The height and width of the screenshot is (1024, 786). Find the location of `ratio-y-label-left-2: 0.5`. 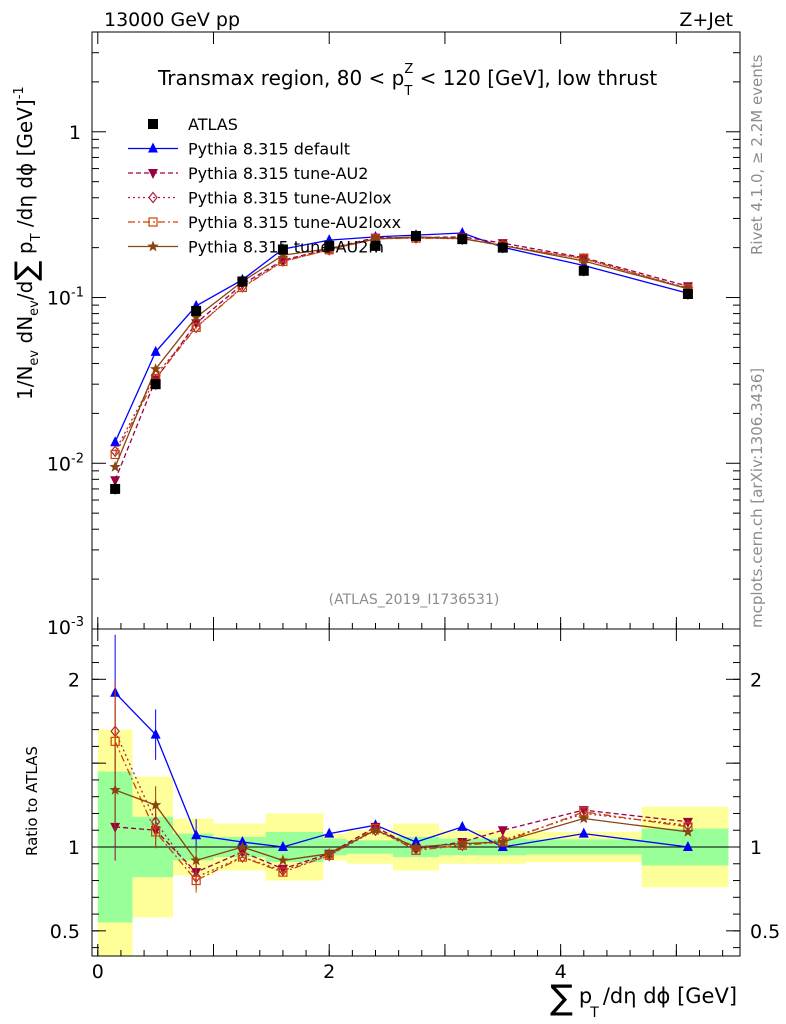

ratio-y-label-left-2: 0.5 is located at coordinates (65, 932).